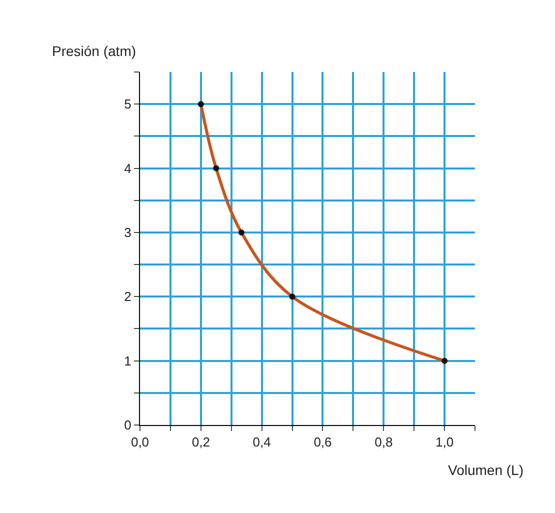 Image resolution: width=555 pixels, height=513 pixels. Describe the element at coordinates (128, 104) in the screenshot. I see `y-tick-label: 5` at that location.